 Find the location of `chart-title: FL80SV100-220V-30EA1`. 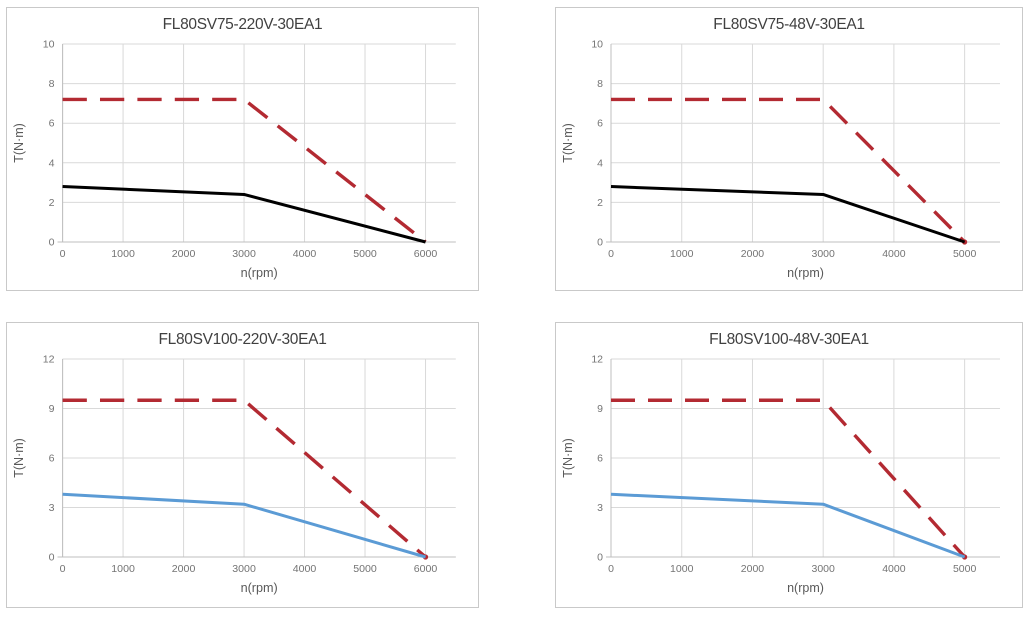

chart-title: FL80SV100-220V-30EA1 is located at coordinates (242, 339).